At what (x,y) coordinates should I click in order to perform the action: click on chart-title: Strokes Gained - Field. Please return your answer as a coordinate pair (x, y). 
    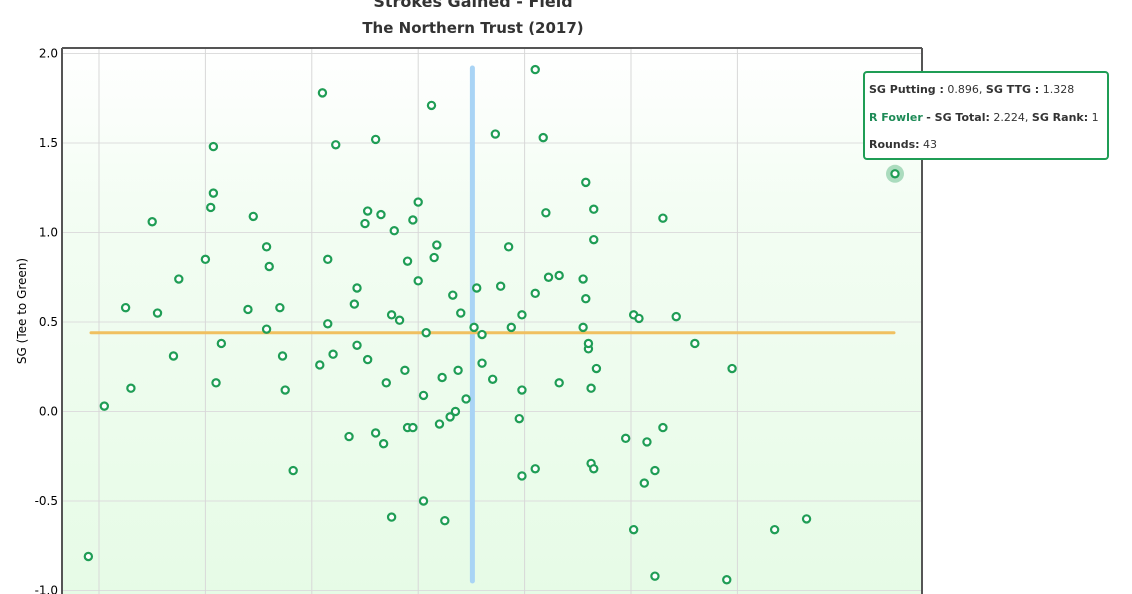
    Looking at the image, I should click on (472, 5).